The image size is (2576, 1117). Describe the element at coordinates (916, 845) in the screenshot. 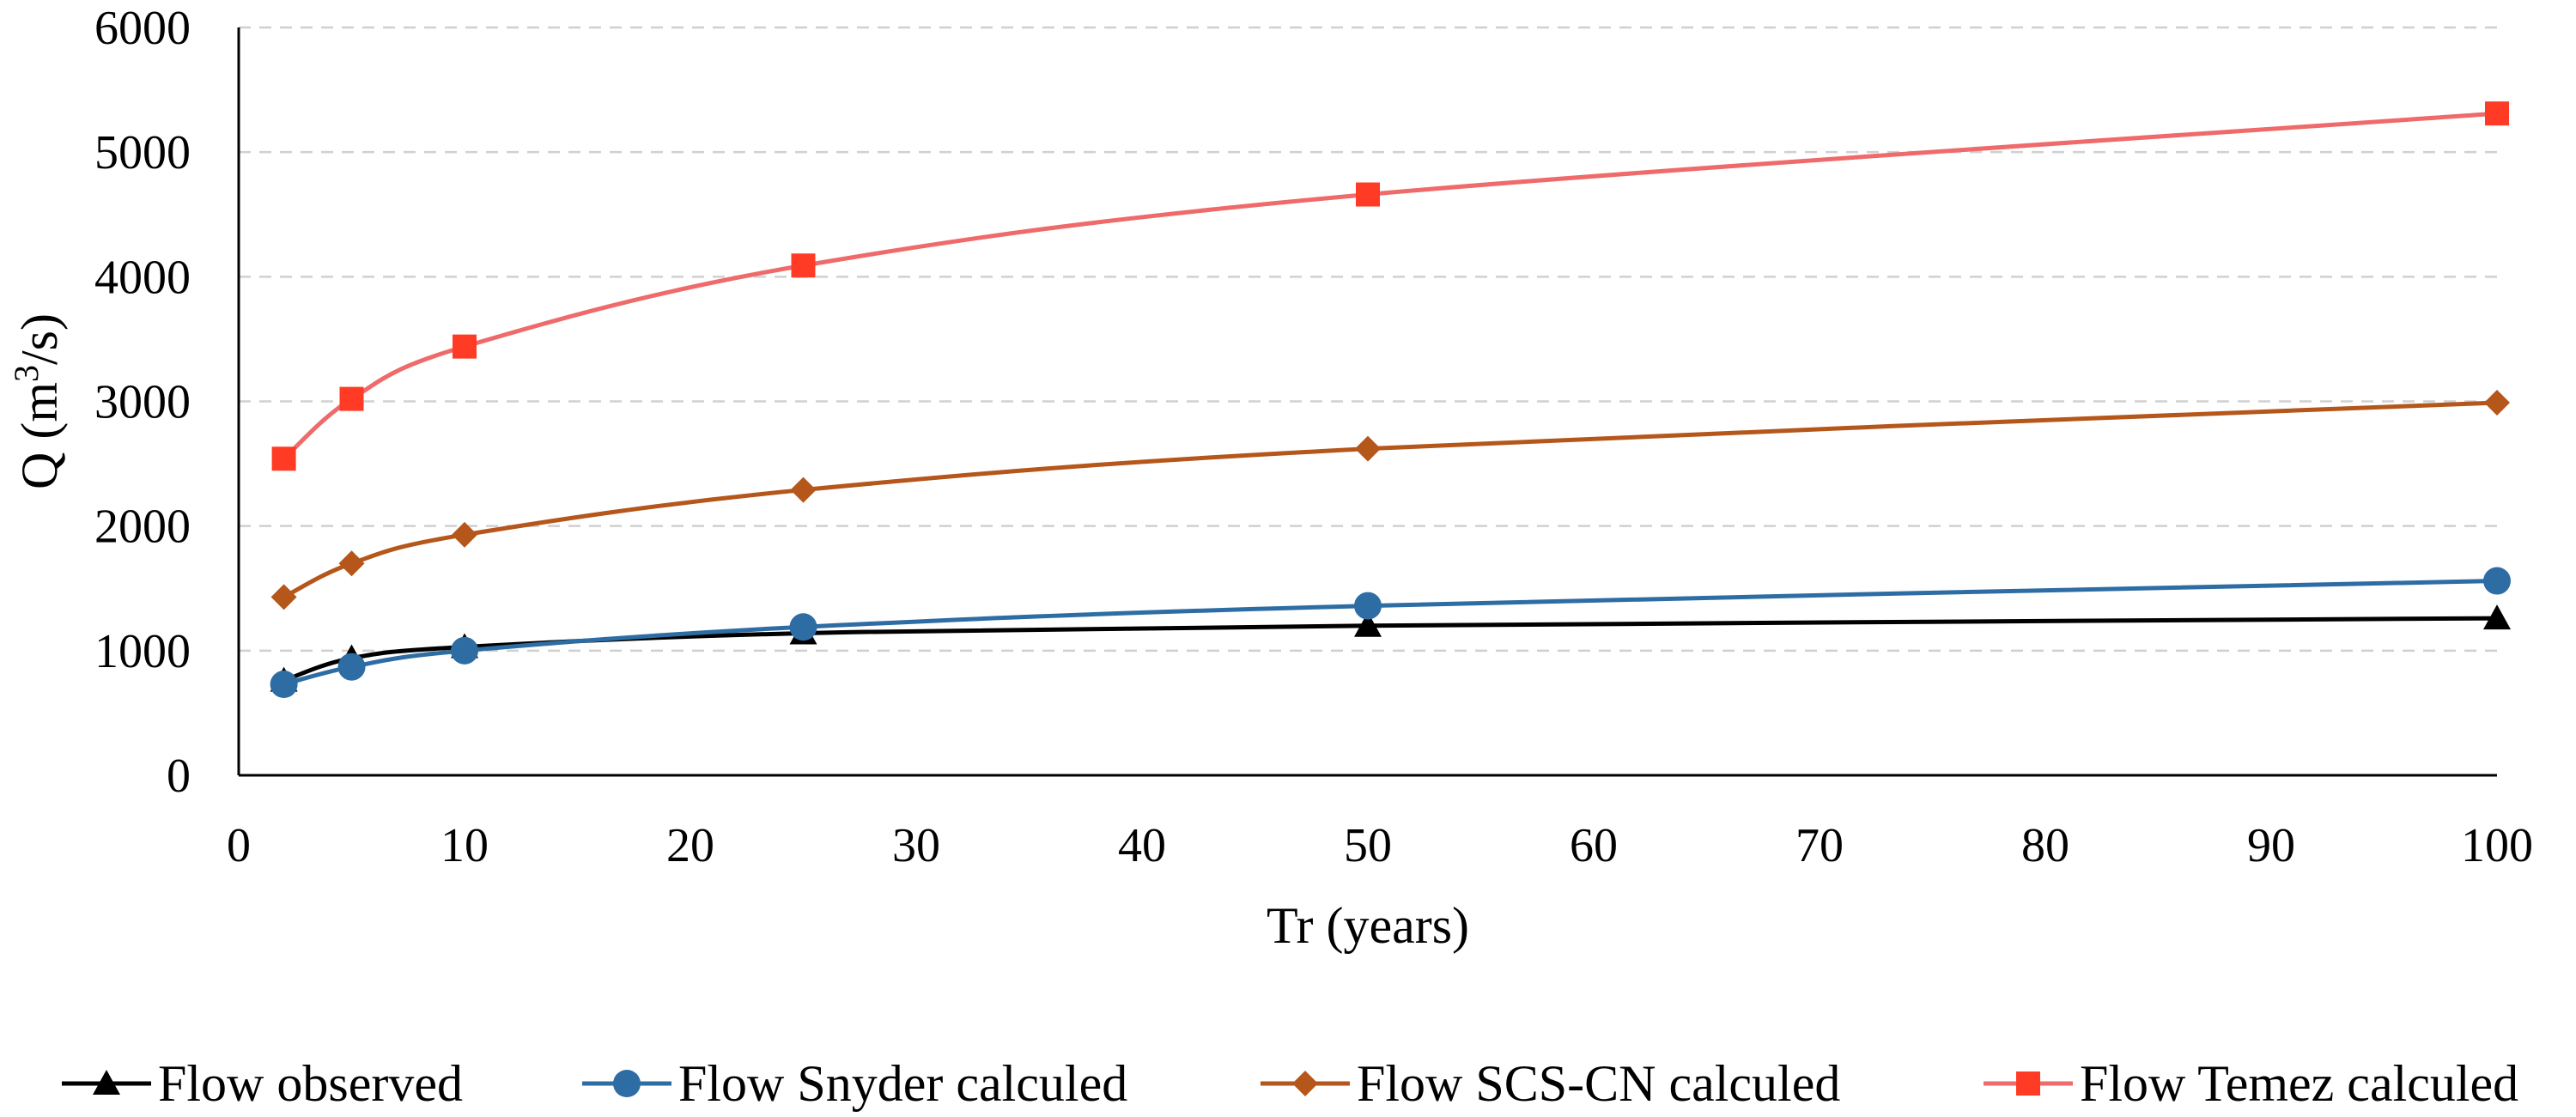

I see `x-tick-label: 30` at that location.